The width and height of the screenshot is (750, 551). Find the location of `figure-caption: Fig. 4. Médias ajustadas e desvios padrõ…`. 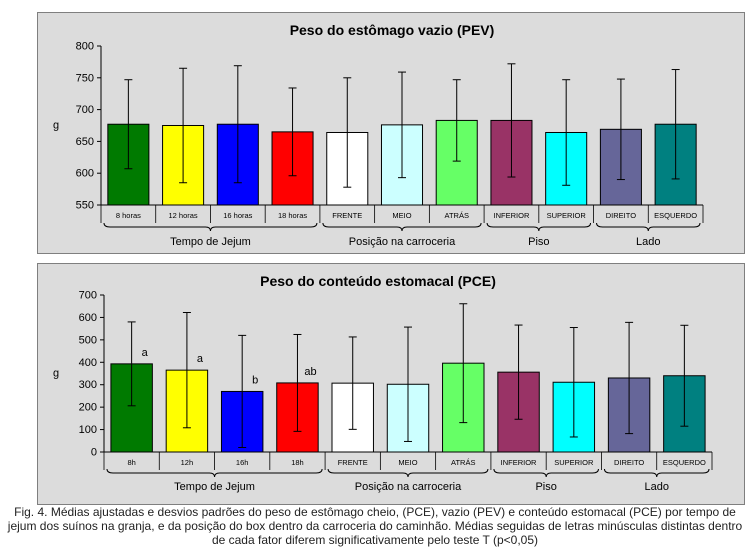

figure-caption: Fig. 4. Médias ajustadas e desvios padrõ… is located at coordinates (375, 526).